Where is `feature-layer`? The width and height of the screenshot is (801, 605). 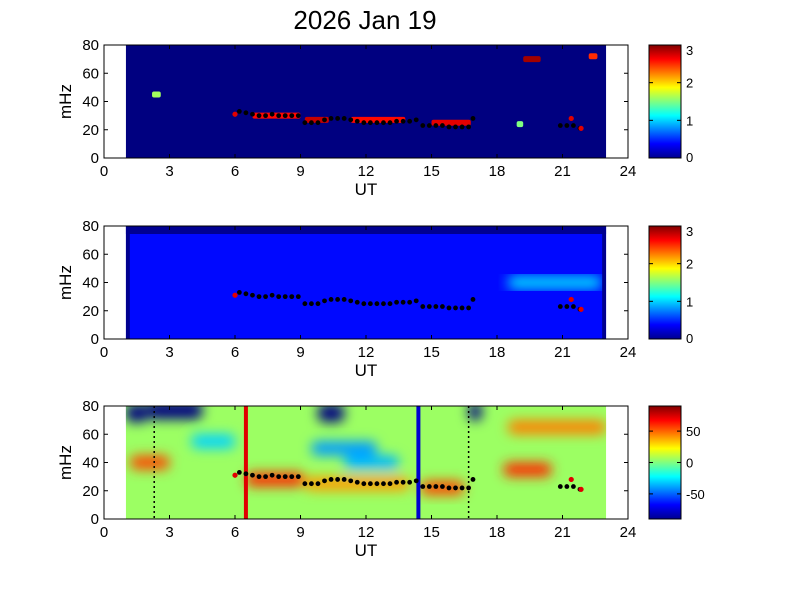 feature-layer is located at coordinates (554, 282).